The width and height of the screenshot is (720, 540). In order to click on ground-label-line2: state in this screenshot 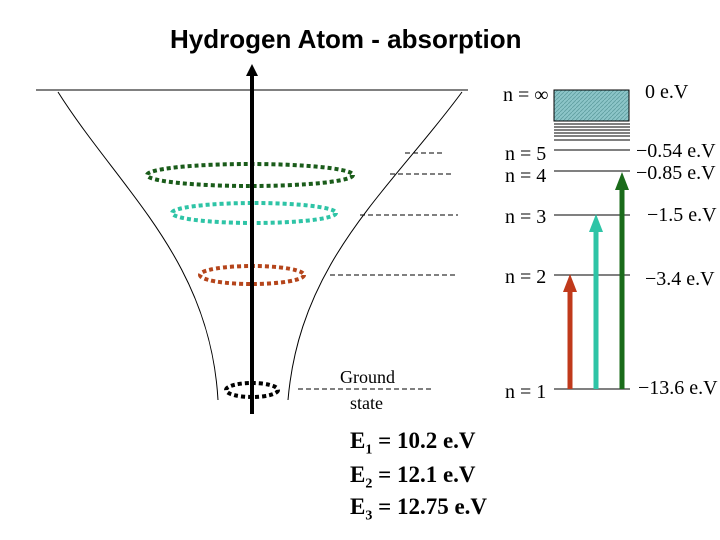, I will do `click(366, 403)`.